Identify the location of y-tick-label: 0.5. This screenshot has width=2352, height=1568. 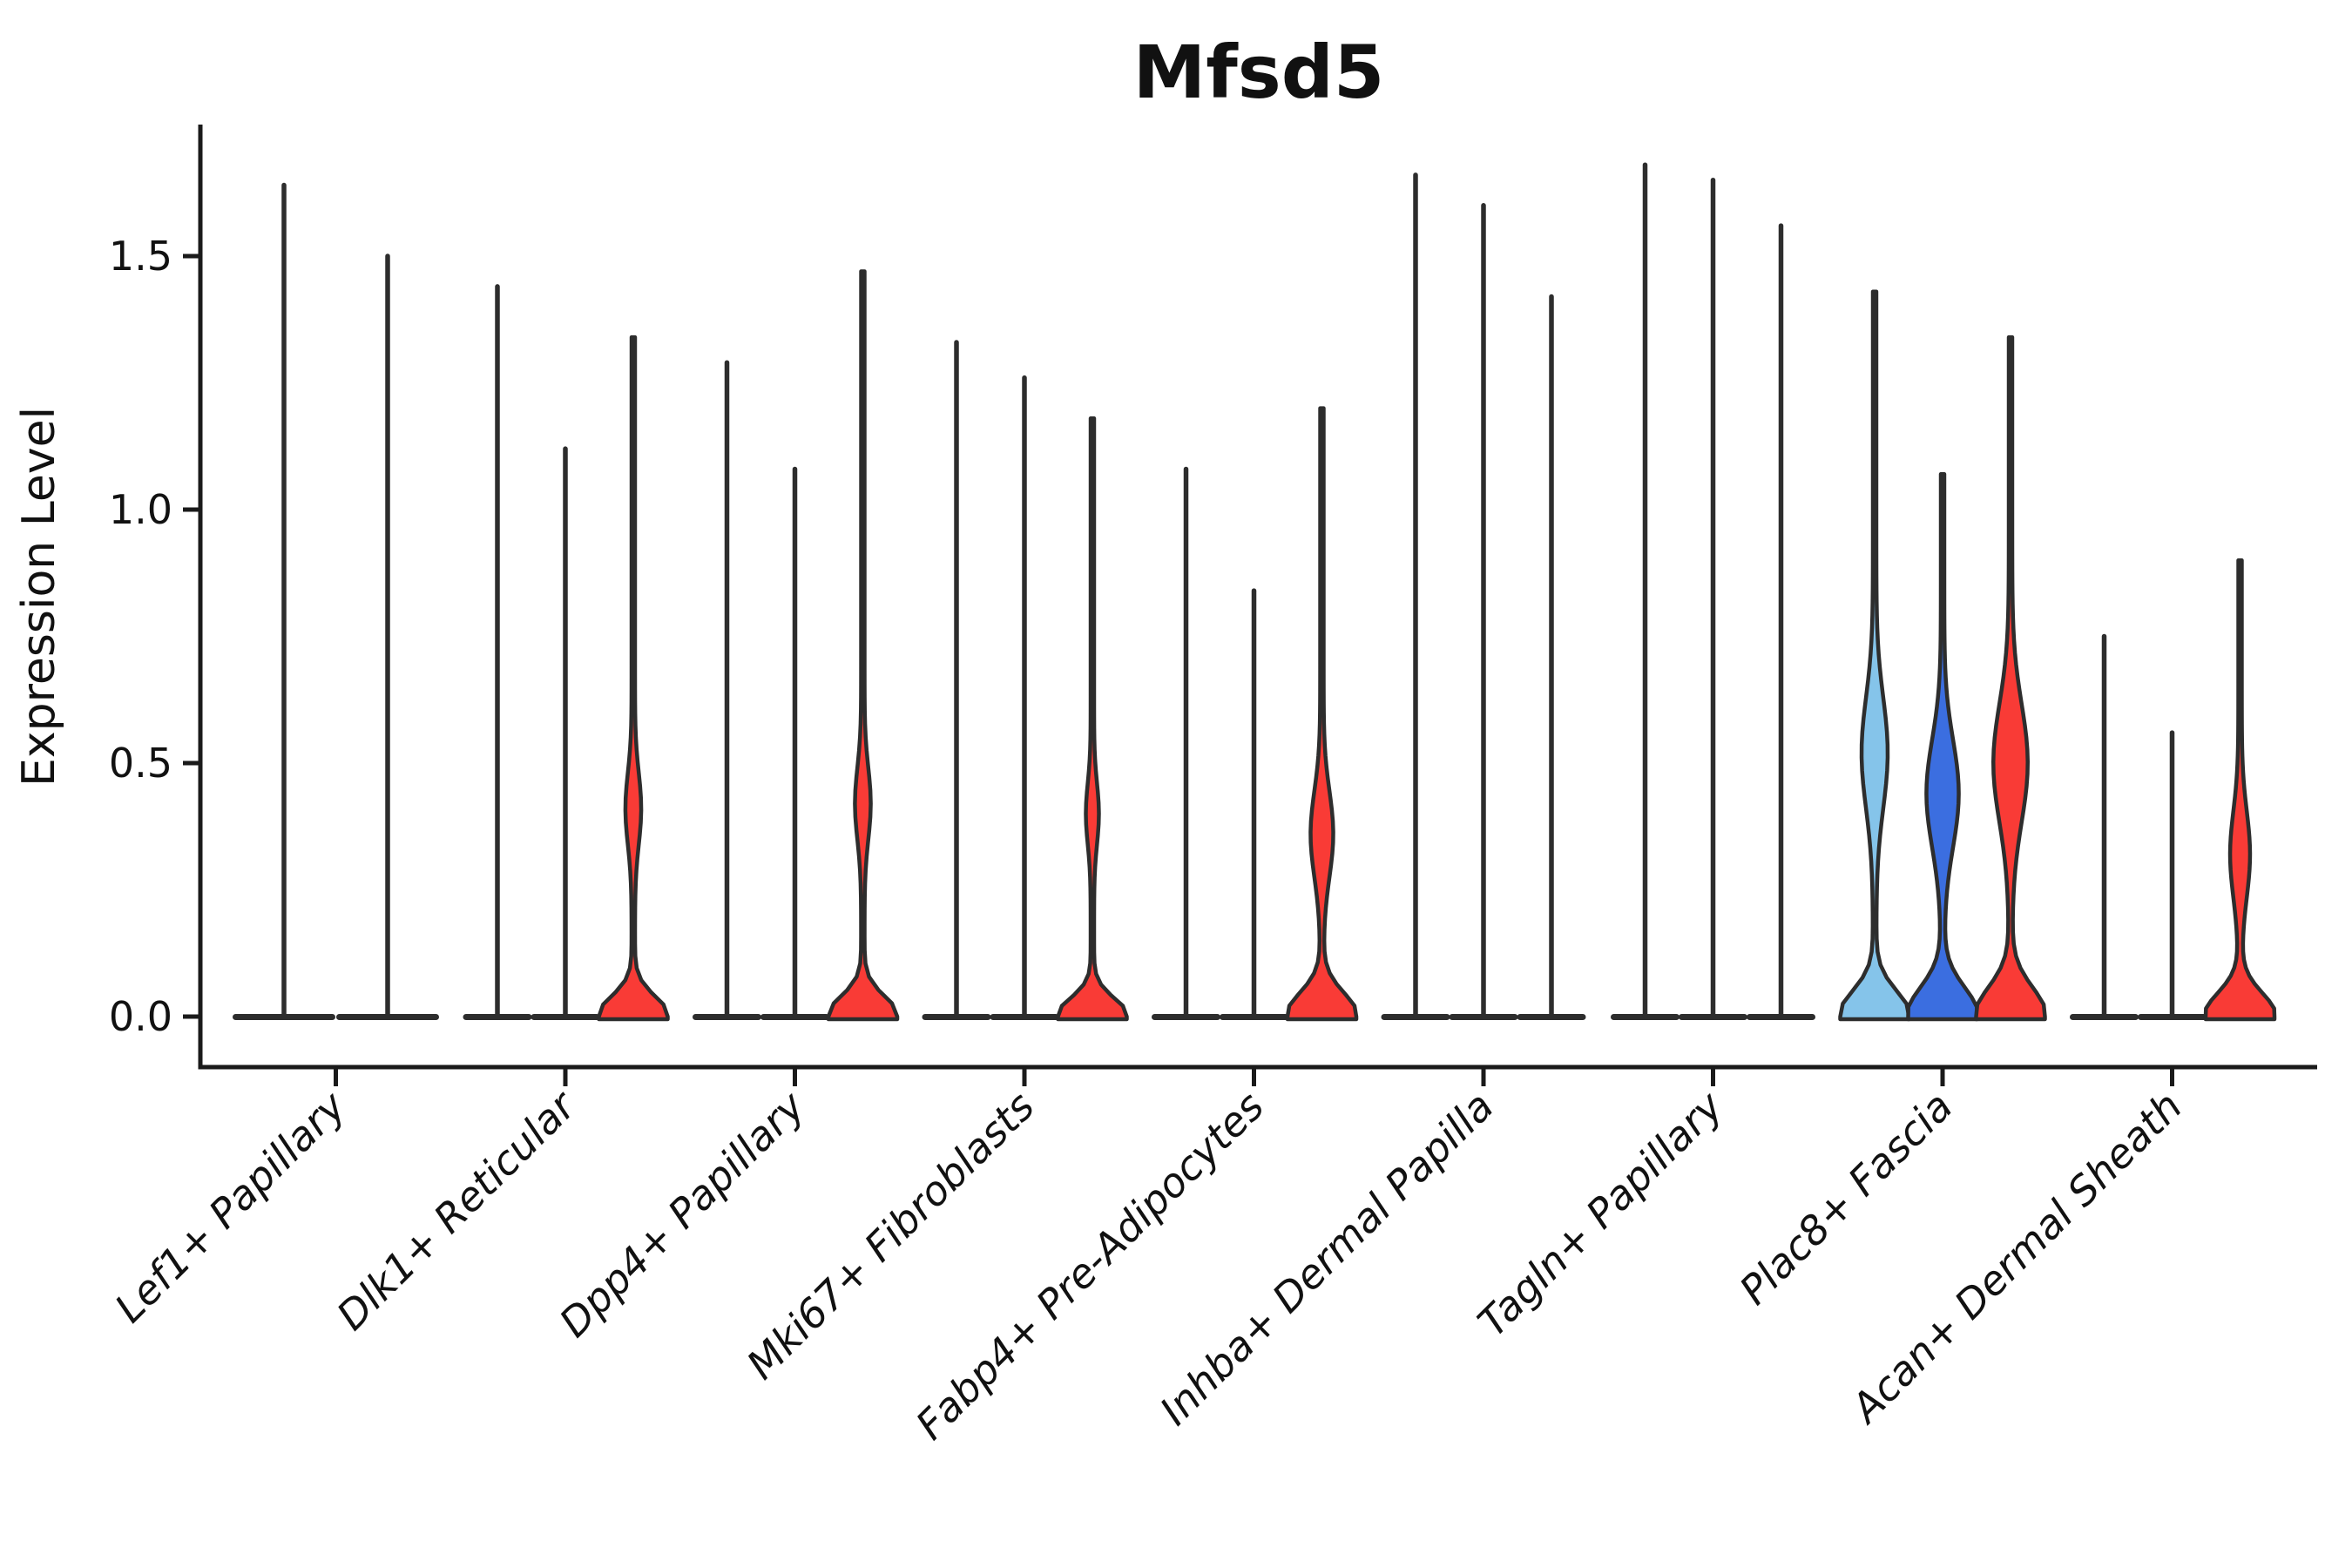
(140, 763).